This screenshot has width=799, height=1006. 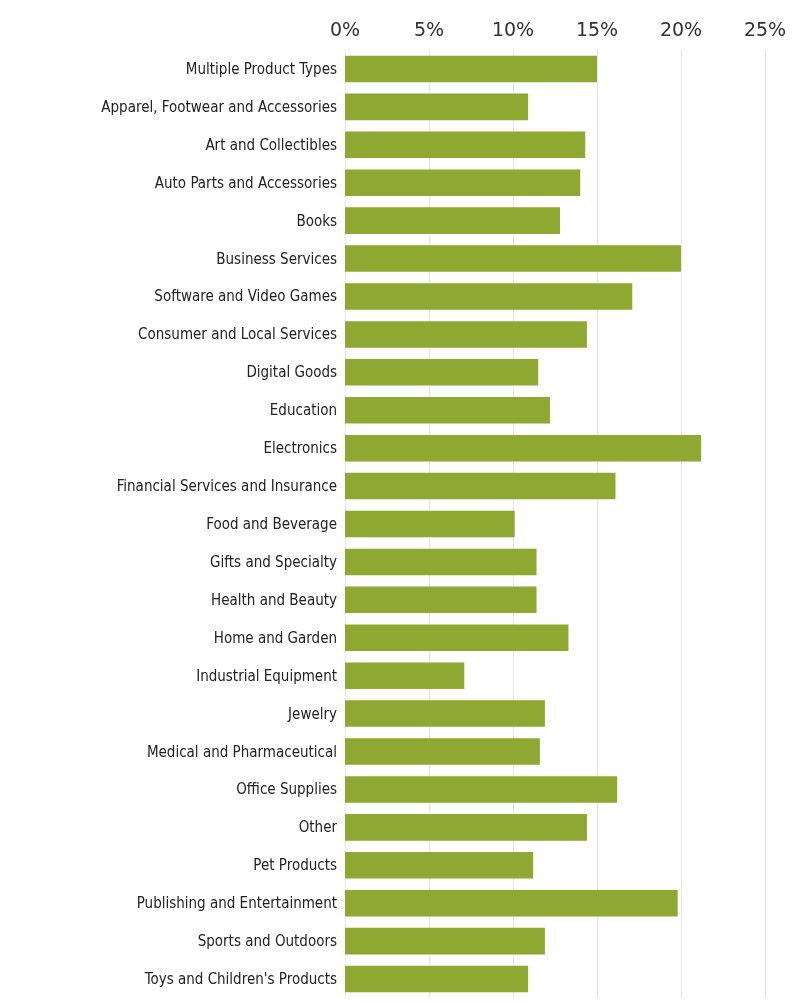 I want to click on x-tick-label: 25%, so click(x=765, y=28).